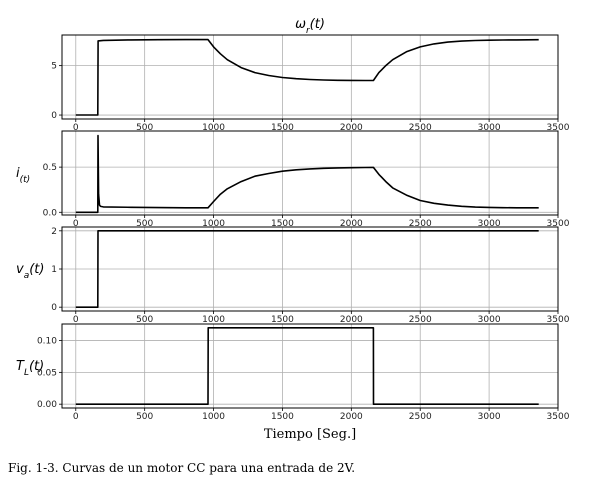 This screenshot has width=590, height=486. I want to click on y-axis-label: i(t), so click(23, 175).